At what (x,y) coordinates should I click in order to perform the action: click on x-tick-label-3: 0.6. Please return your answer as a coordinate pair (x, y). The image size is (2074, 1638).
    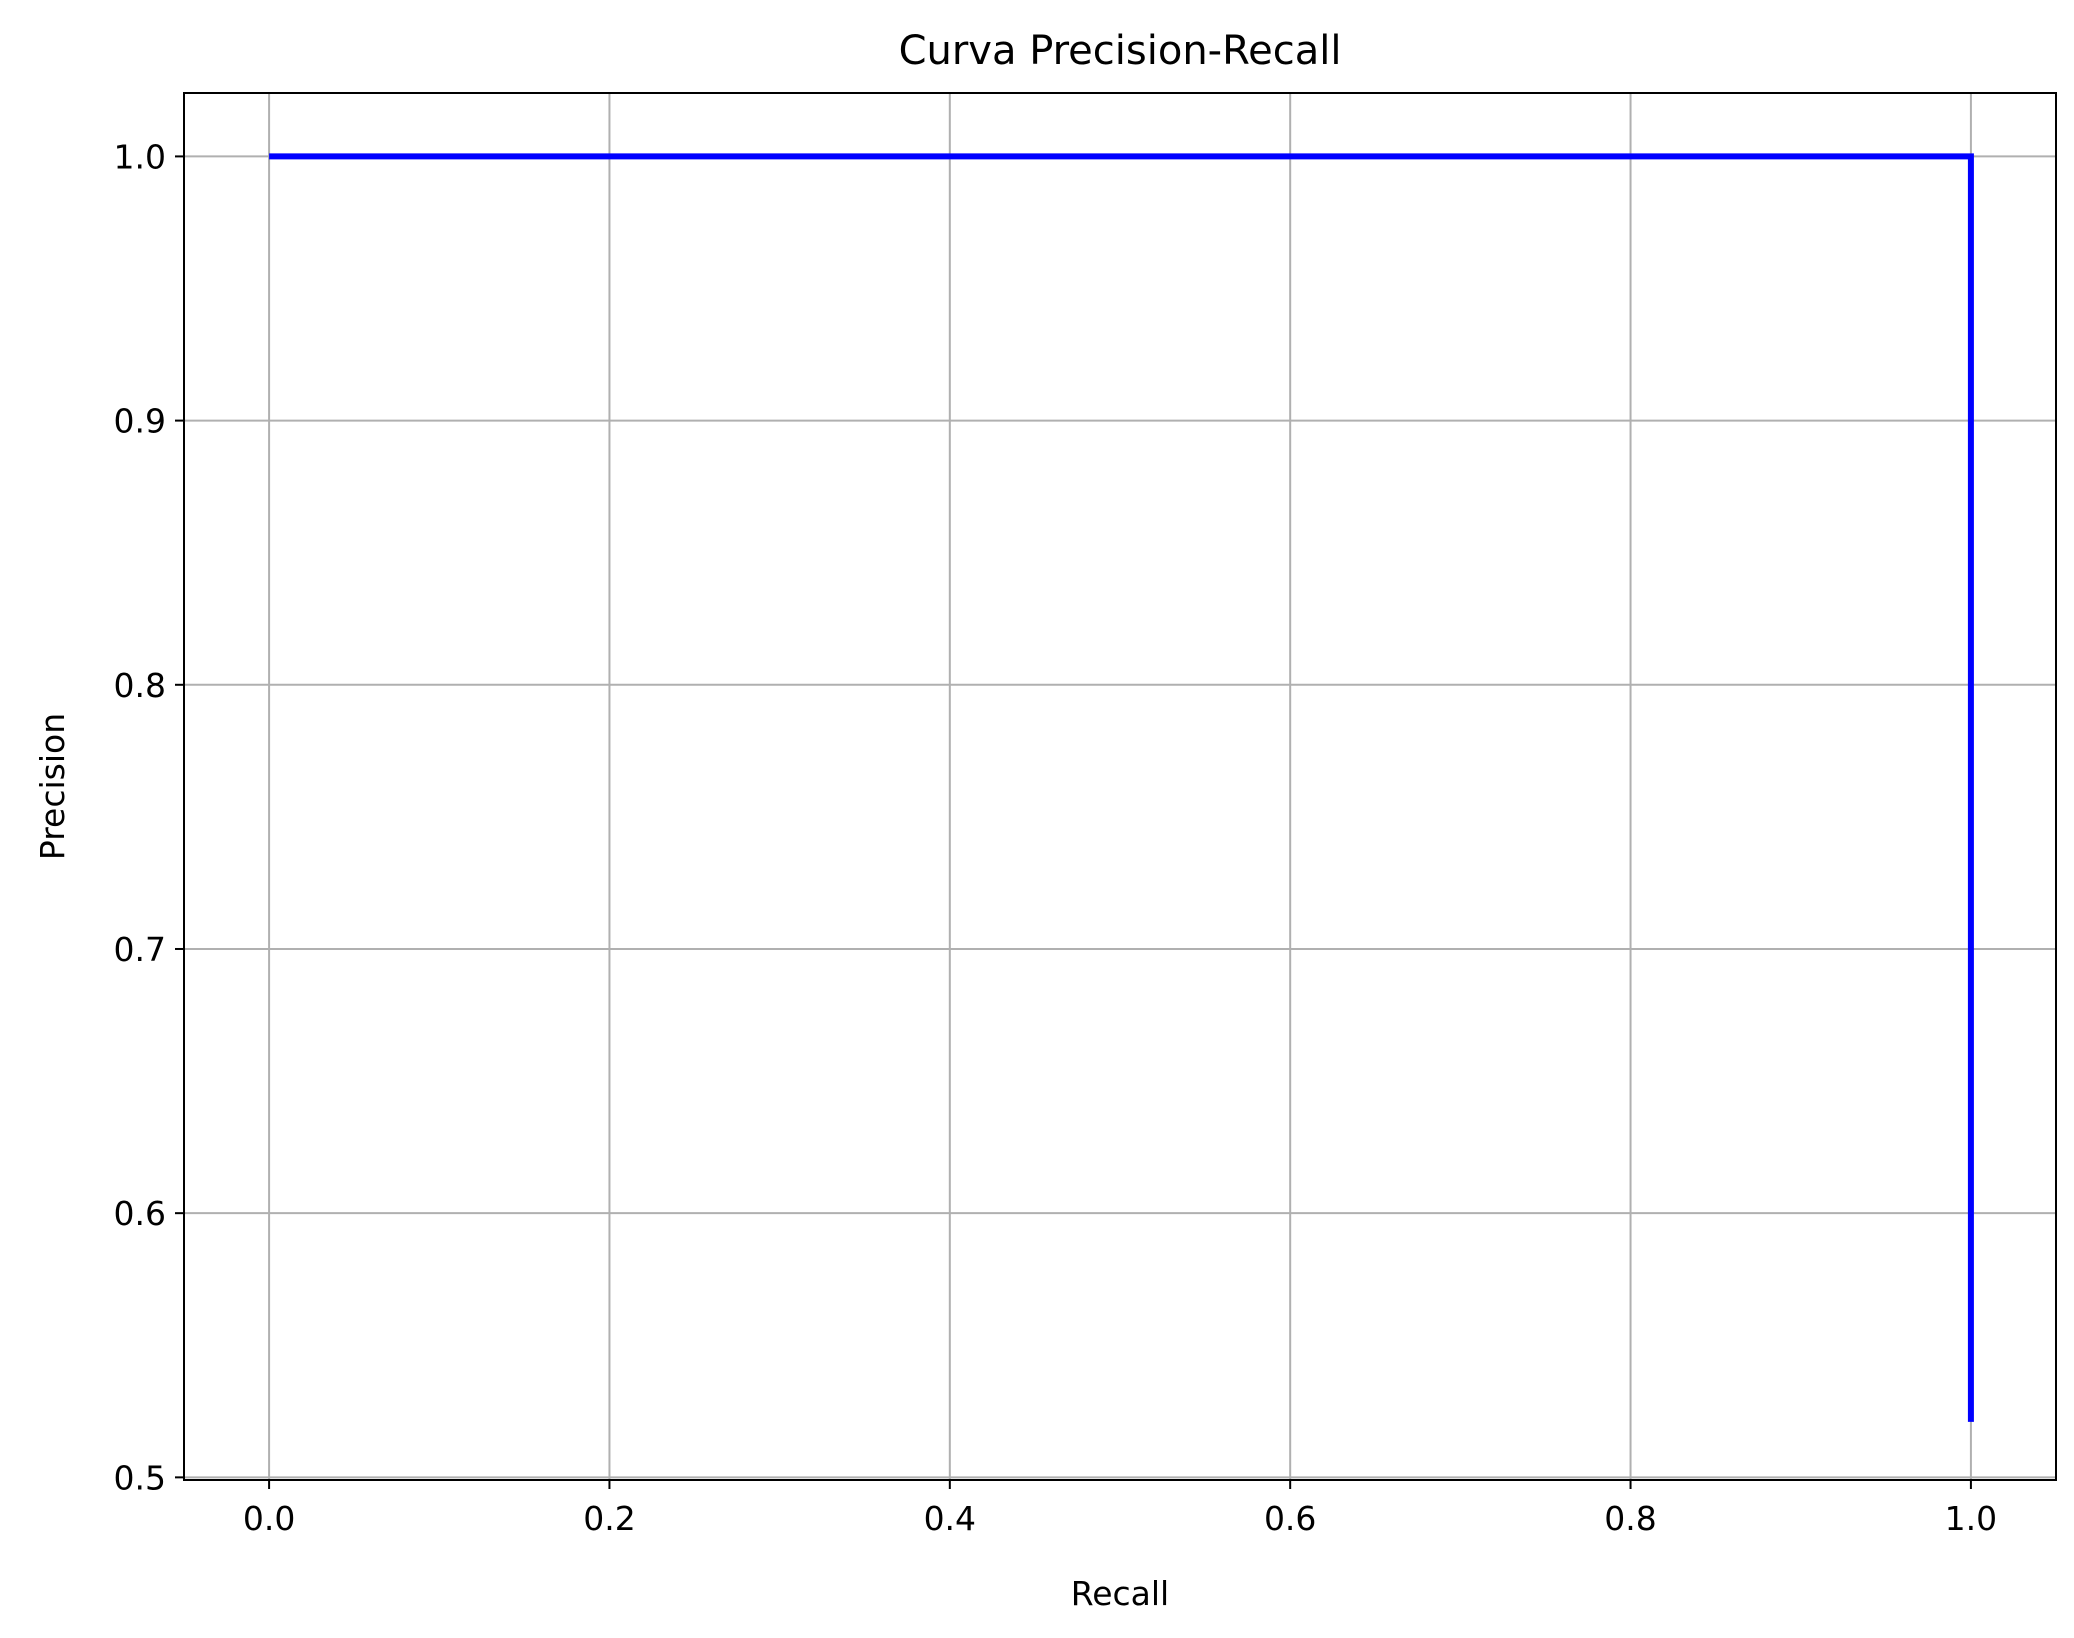
    Looking at the image, I should click on (1290, 1518).